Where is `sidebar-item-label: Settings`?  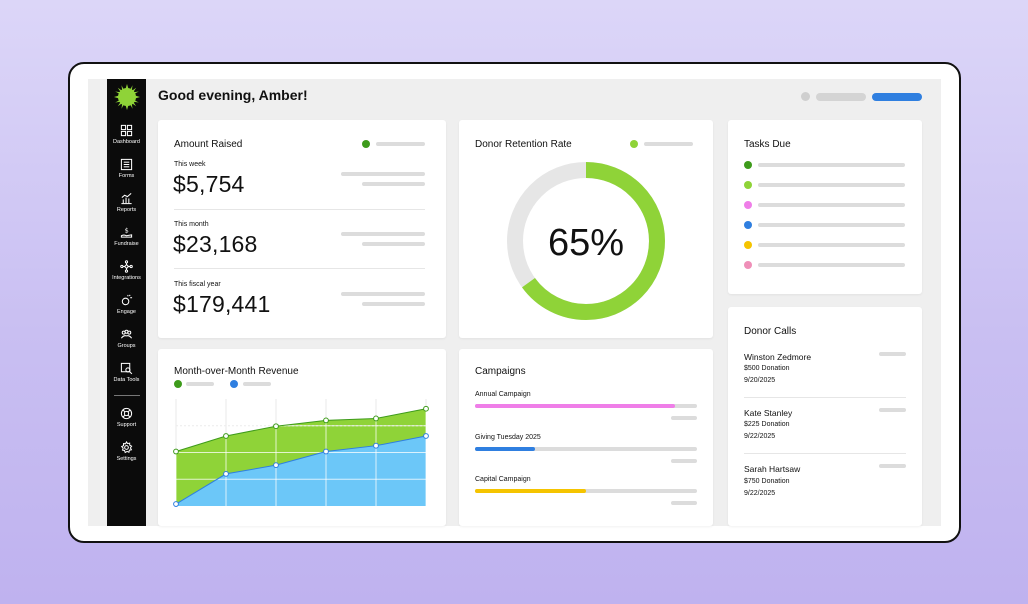
sidebar-item-label: Settings is located at coordinates (126, 459).